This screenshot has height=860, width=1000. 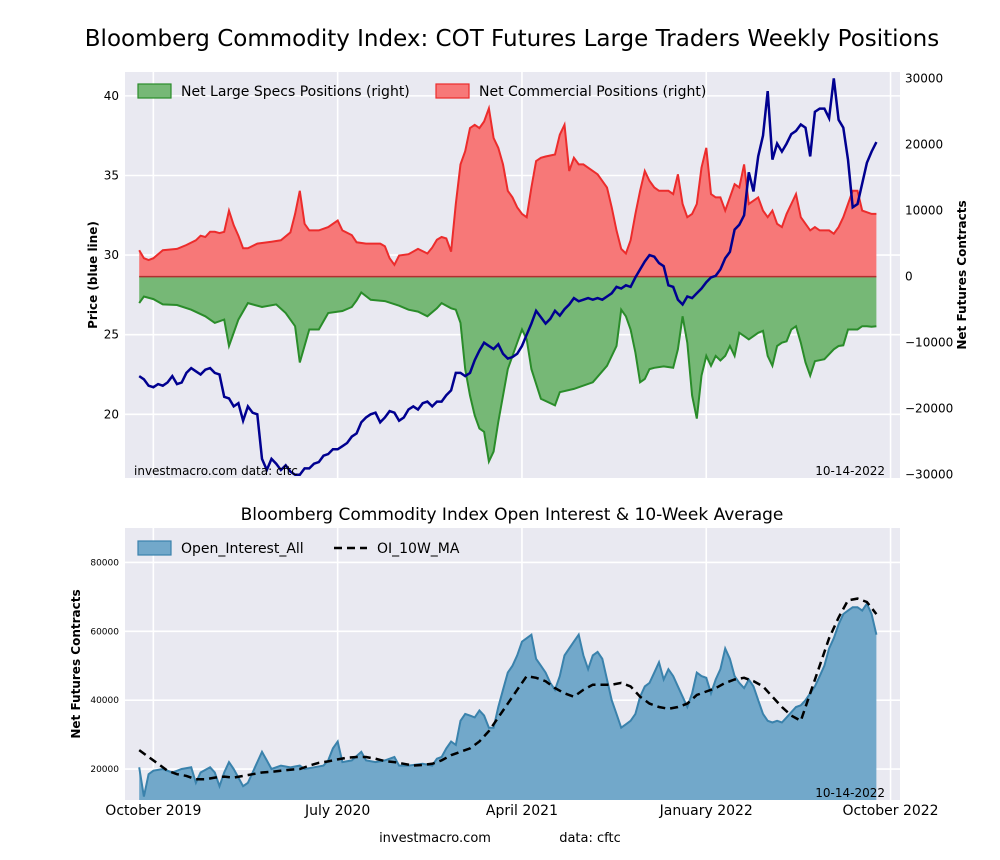 What do you see at coordinates (216, 471) in the screenshot?
I see `top-watermark: investmacro.com data: cftc` at bounding box center [216, 471].